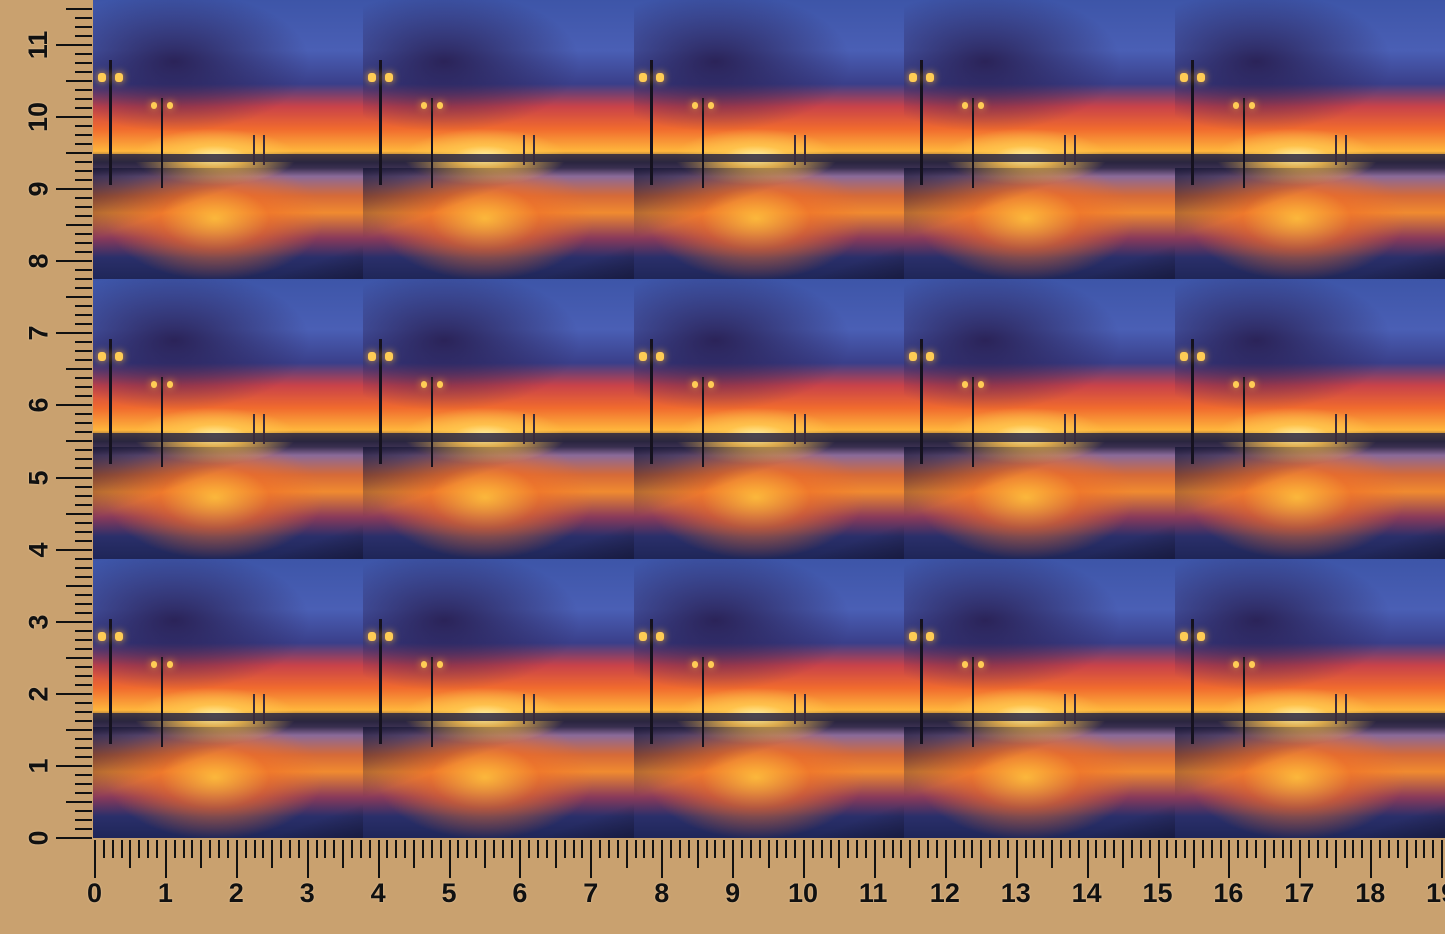 The width and height of the screenshot is (1445, 934). Describe the element at coordinates (236, 893) in the screenshot. I see `ruler-label: 2` at that location.